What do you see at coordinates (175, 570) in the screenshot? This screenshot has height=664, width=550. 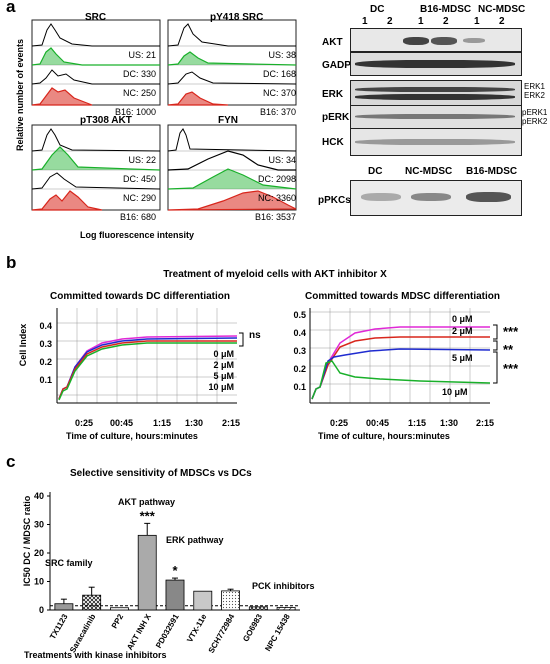 I see `significance-stars: *` at bounding box center [175, 570].